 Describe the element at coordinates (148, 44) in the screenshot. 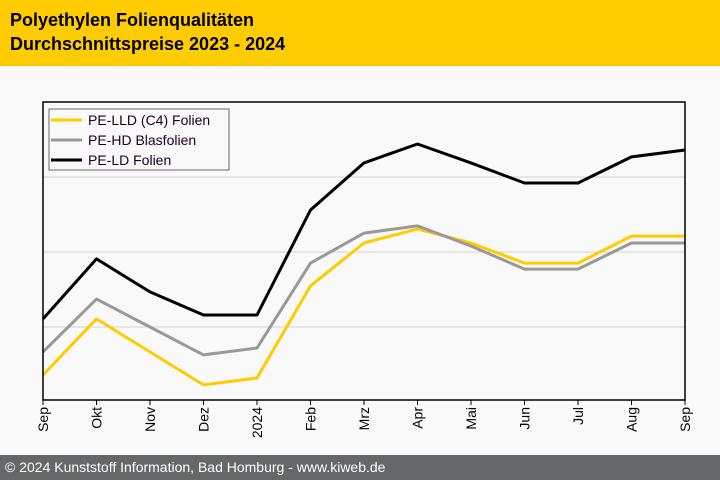

I see `chart-title-line2: Durchschnittspreise 2023 - 2024` at that location.